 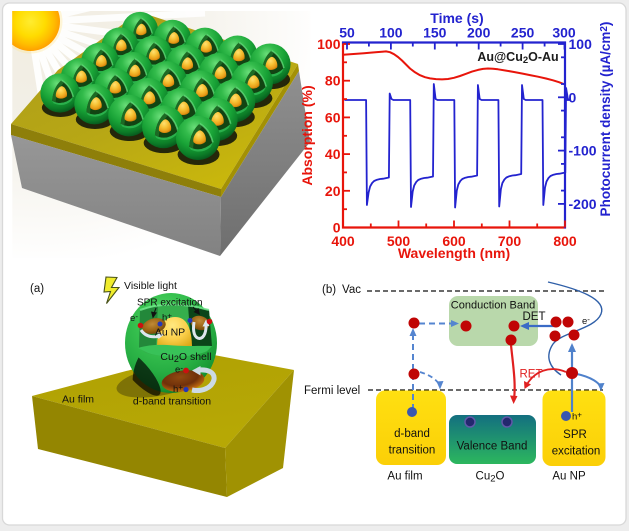 I want to click on svg-text: -200, so click(x=583, y=204).